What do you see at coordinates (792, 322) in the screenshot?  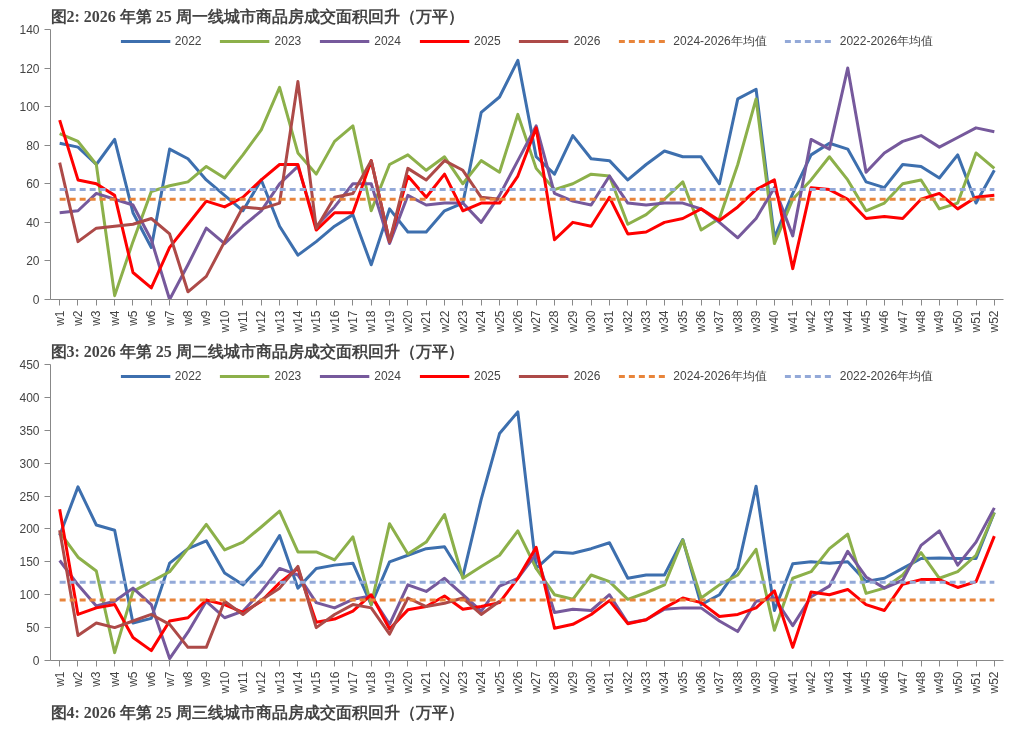 I see `x-tick-label: w41` at bounding box center [792, 322].